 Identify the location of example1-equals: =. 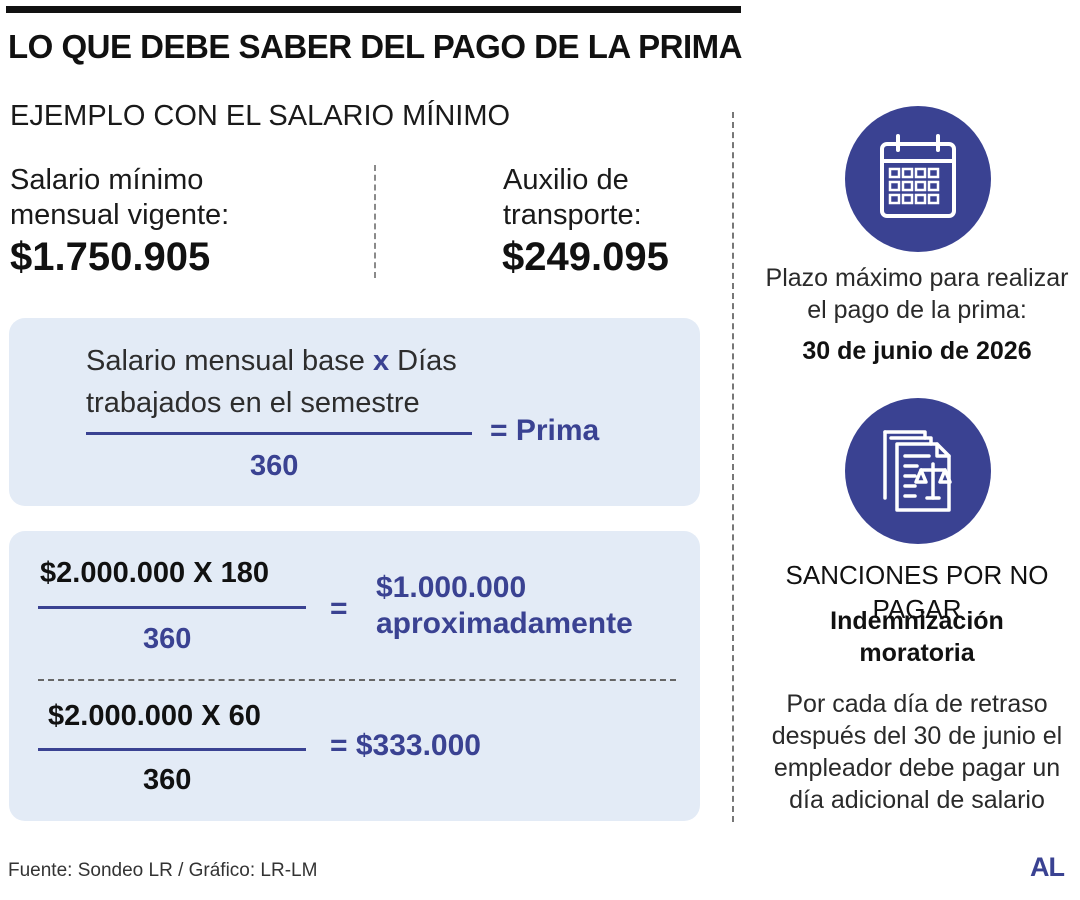
(339, 608).